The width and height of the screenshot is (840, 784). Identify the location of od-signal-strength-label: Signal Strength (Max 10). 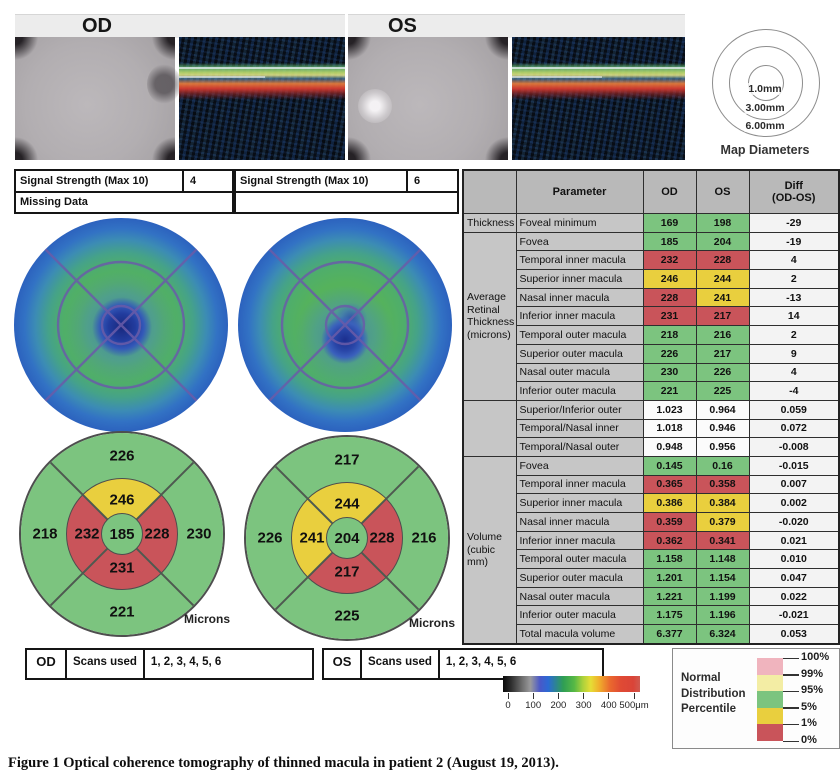
(100, 181).